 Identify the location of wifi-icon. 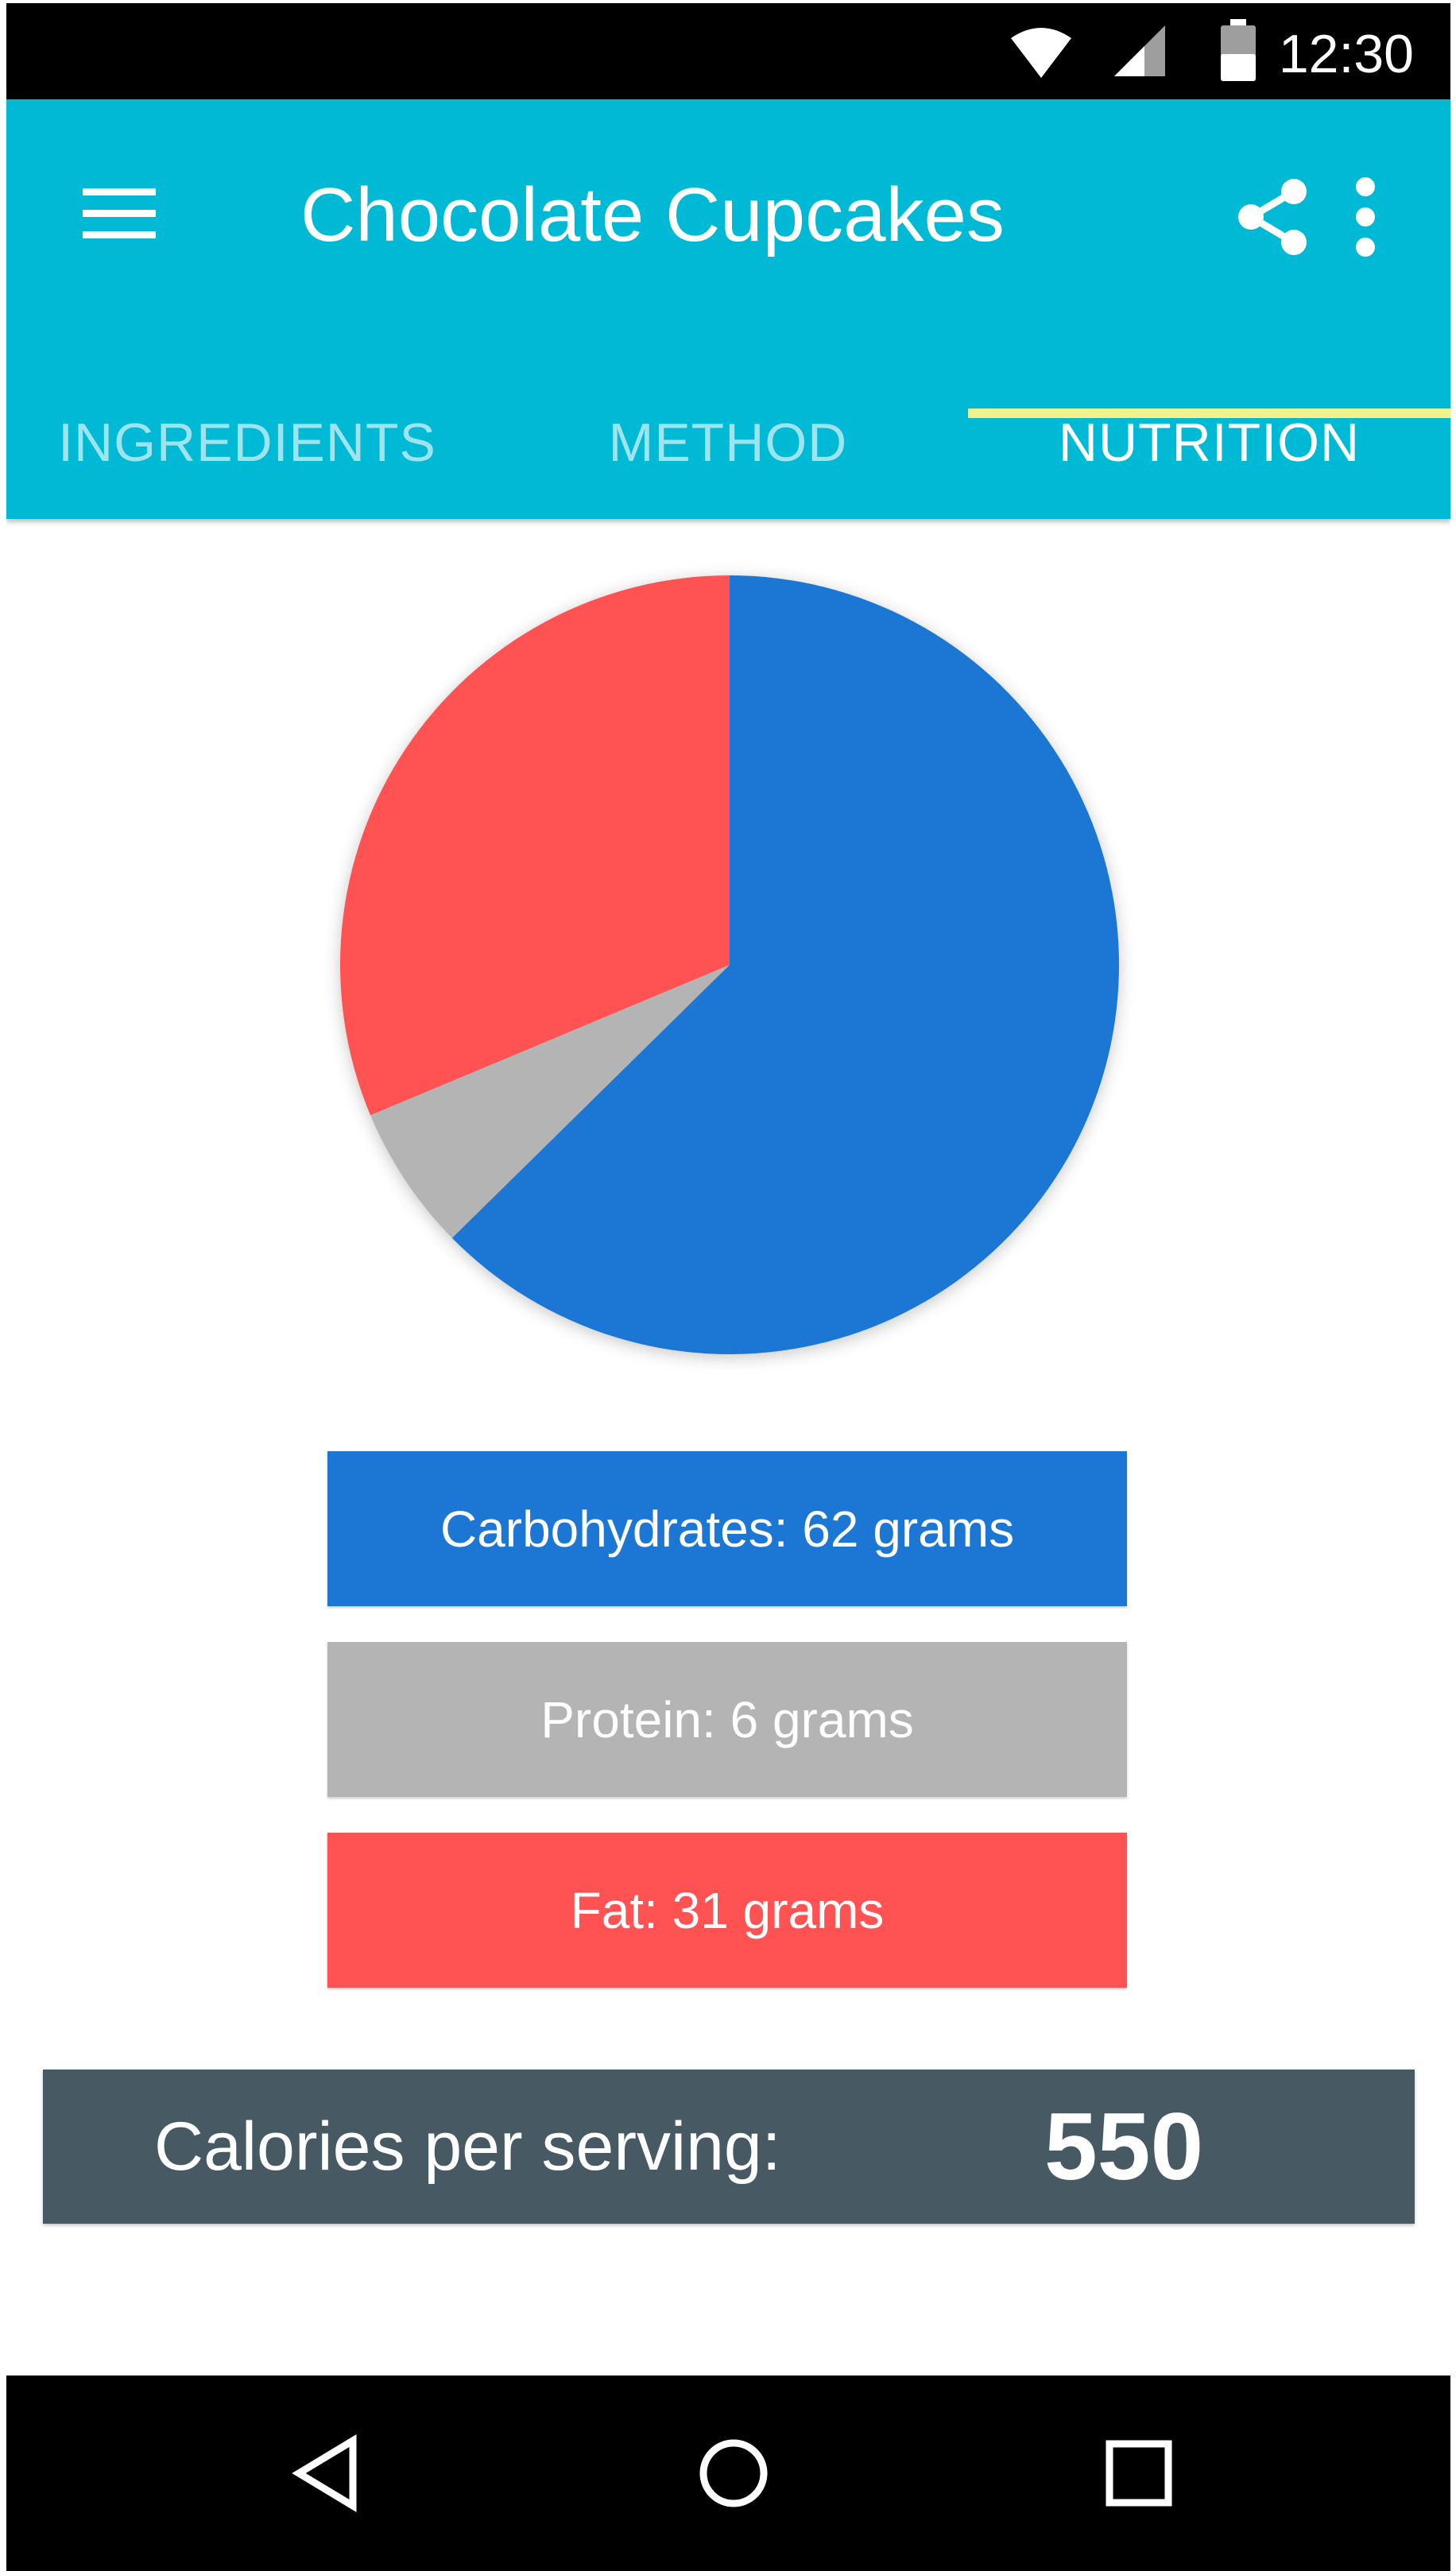
(1041, 53).